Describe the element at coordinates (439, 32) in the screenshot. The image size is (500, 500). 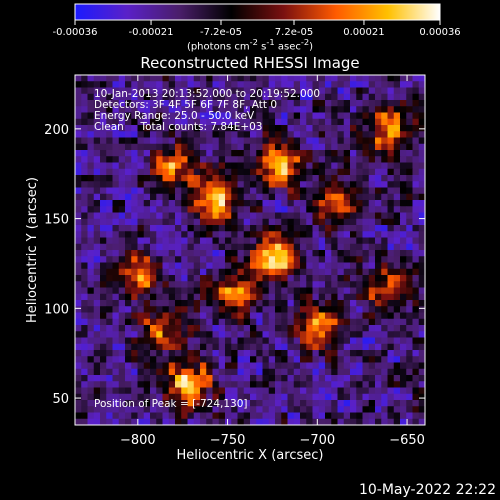
I see `colorbar-tick-label: 0.00036` at that location.